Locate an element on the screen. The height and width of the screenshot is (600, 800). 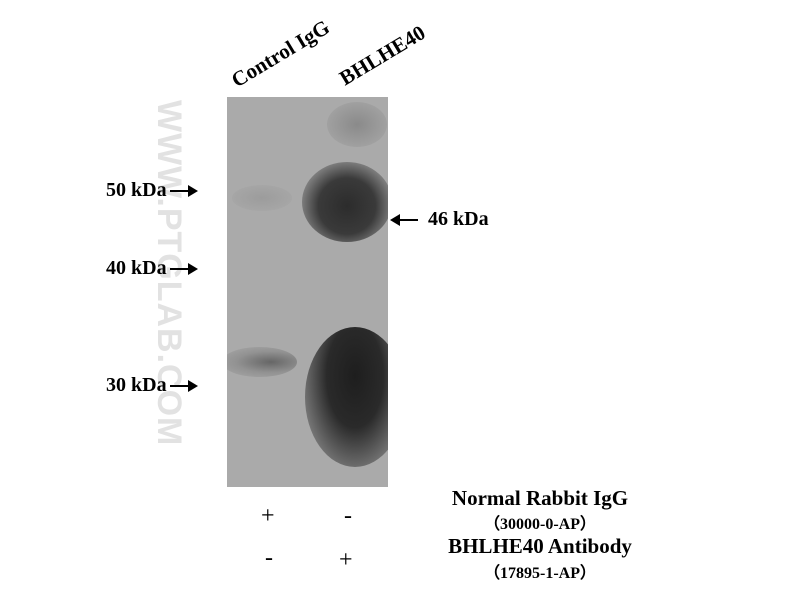
sign-antibody-lane1: - is located at coordinates (269, 558).